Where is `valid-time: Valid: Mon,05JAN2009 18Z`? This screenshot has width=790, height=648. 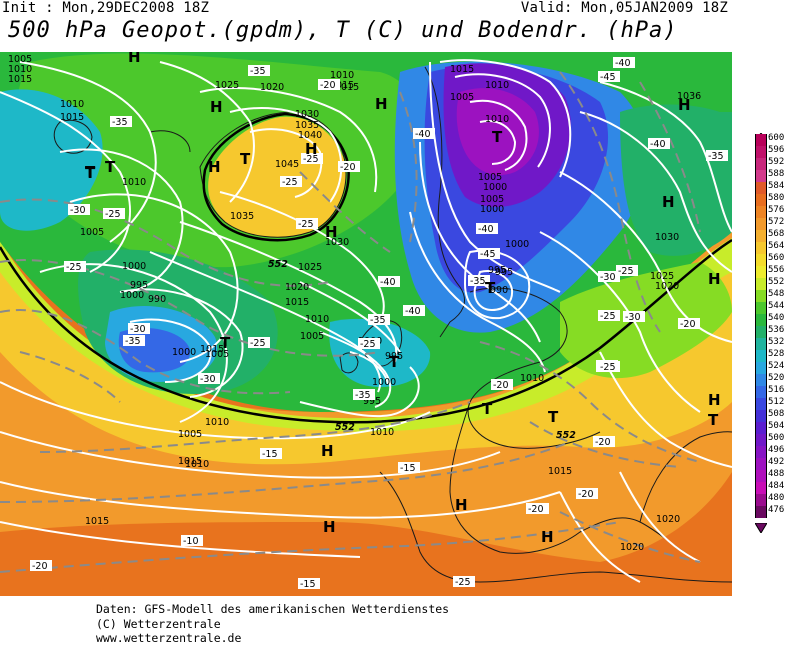 valid-time: Valid: Mon,05JAN2009 18Z is located at coordinates (624, 8).